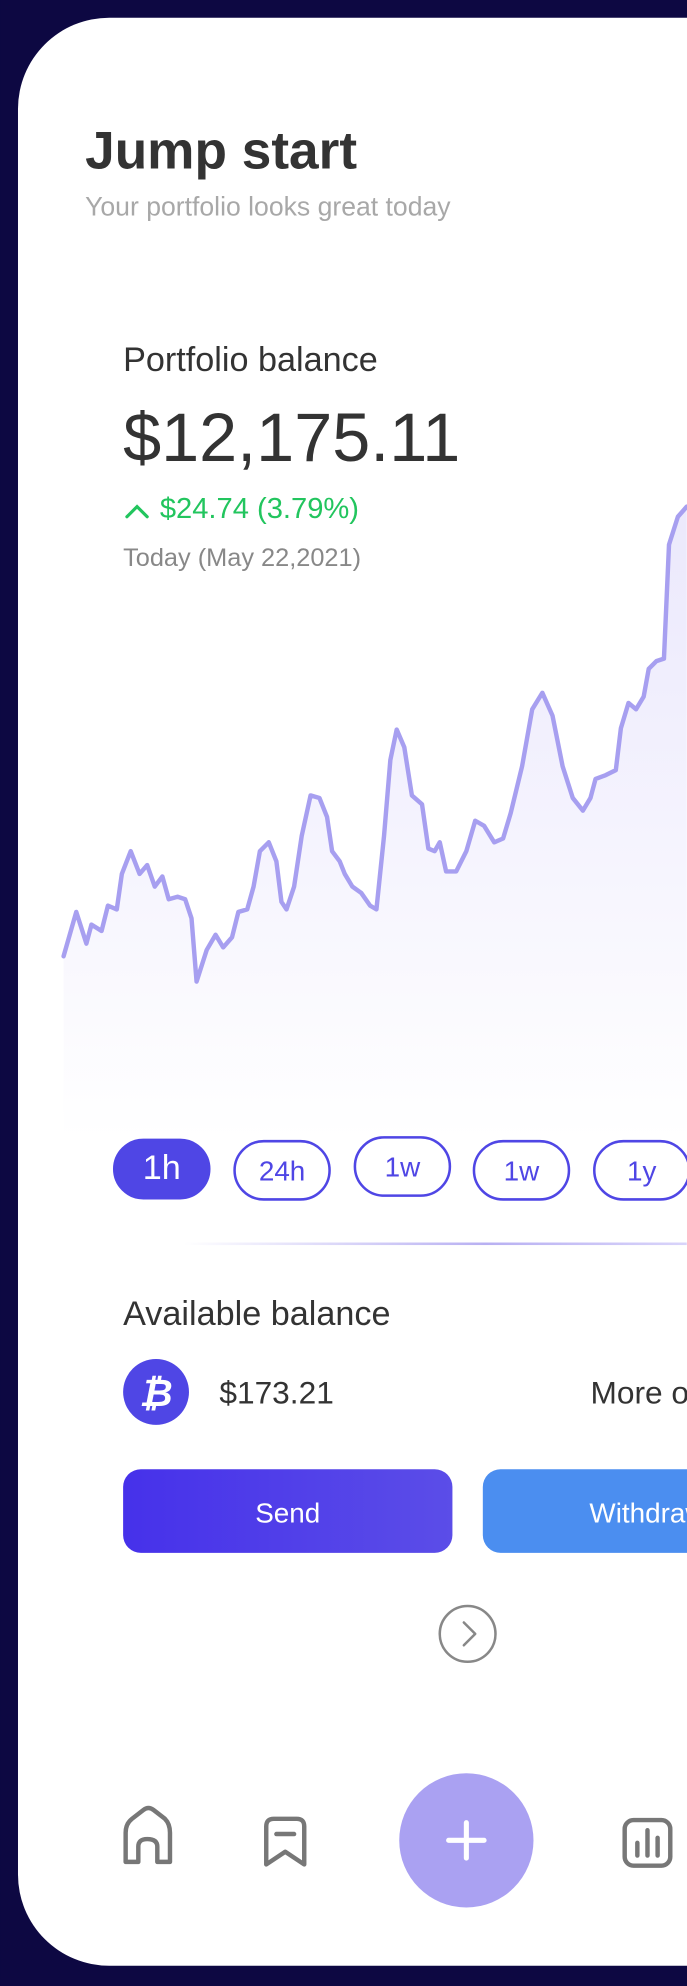  What do you see at coordinates (268, 206) in the screenshot?
I see `subtitle: Your portfolio looks great today` at bounding box center [268, 206].